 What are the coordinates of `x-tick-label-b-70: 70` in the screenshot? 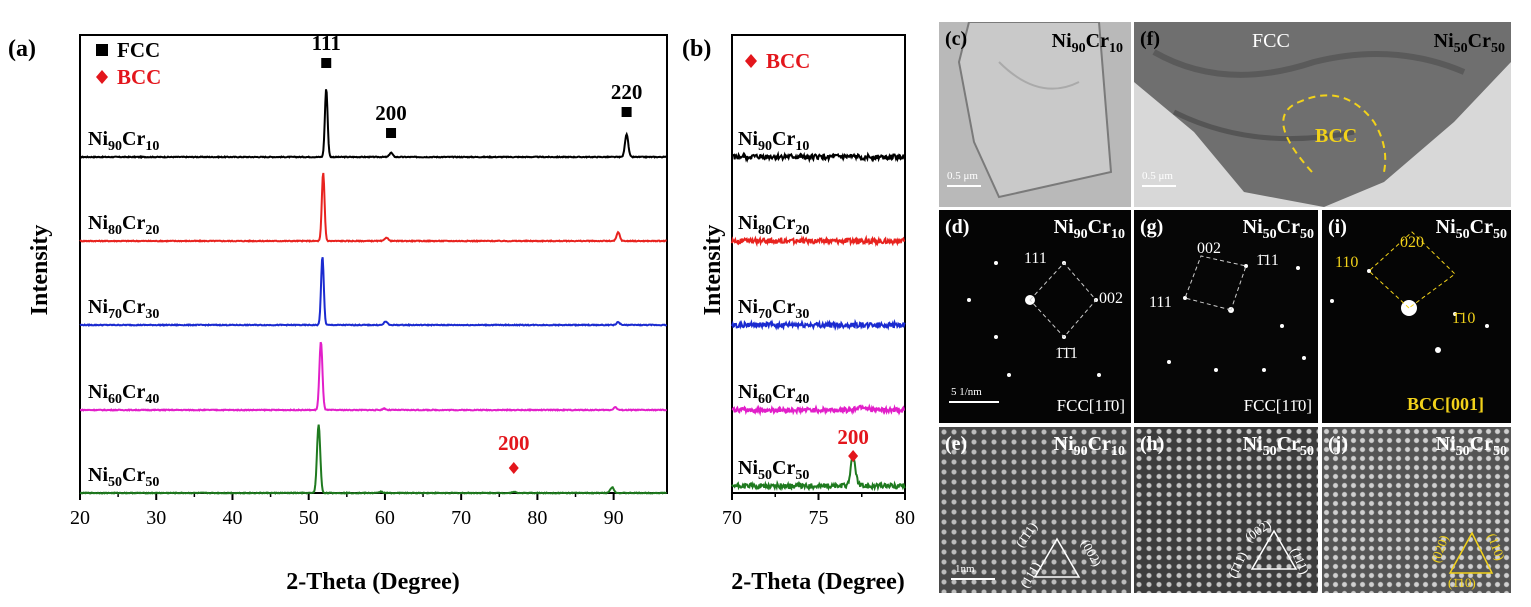 It's located at (732, 518).